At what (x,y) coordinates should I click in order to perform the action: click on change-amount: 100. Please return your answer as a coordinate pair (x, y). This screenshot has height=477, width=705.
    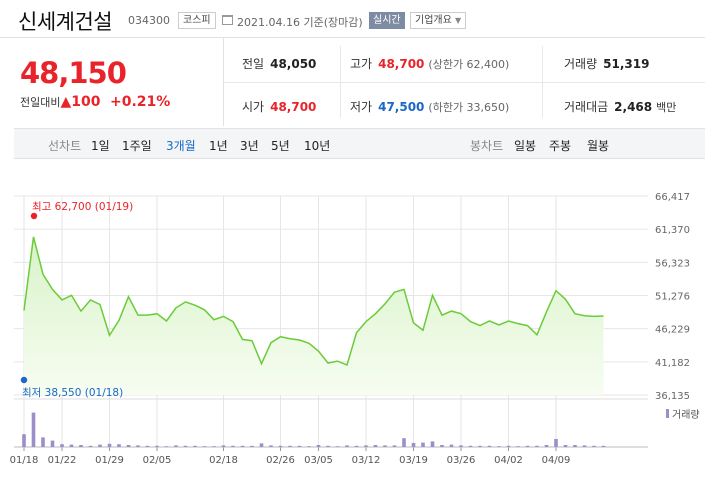
    Looking at the image, I should click on (86, 102).